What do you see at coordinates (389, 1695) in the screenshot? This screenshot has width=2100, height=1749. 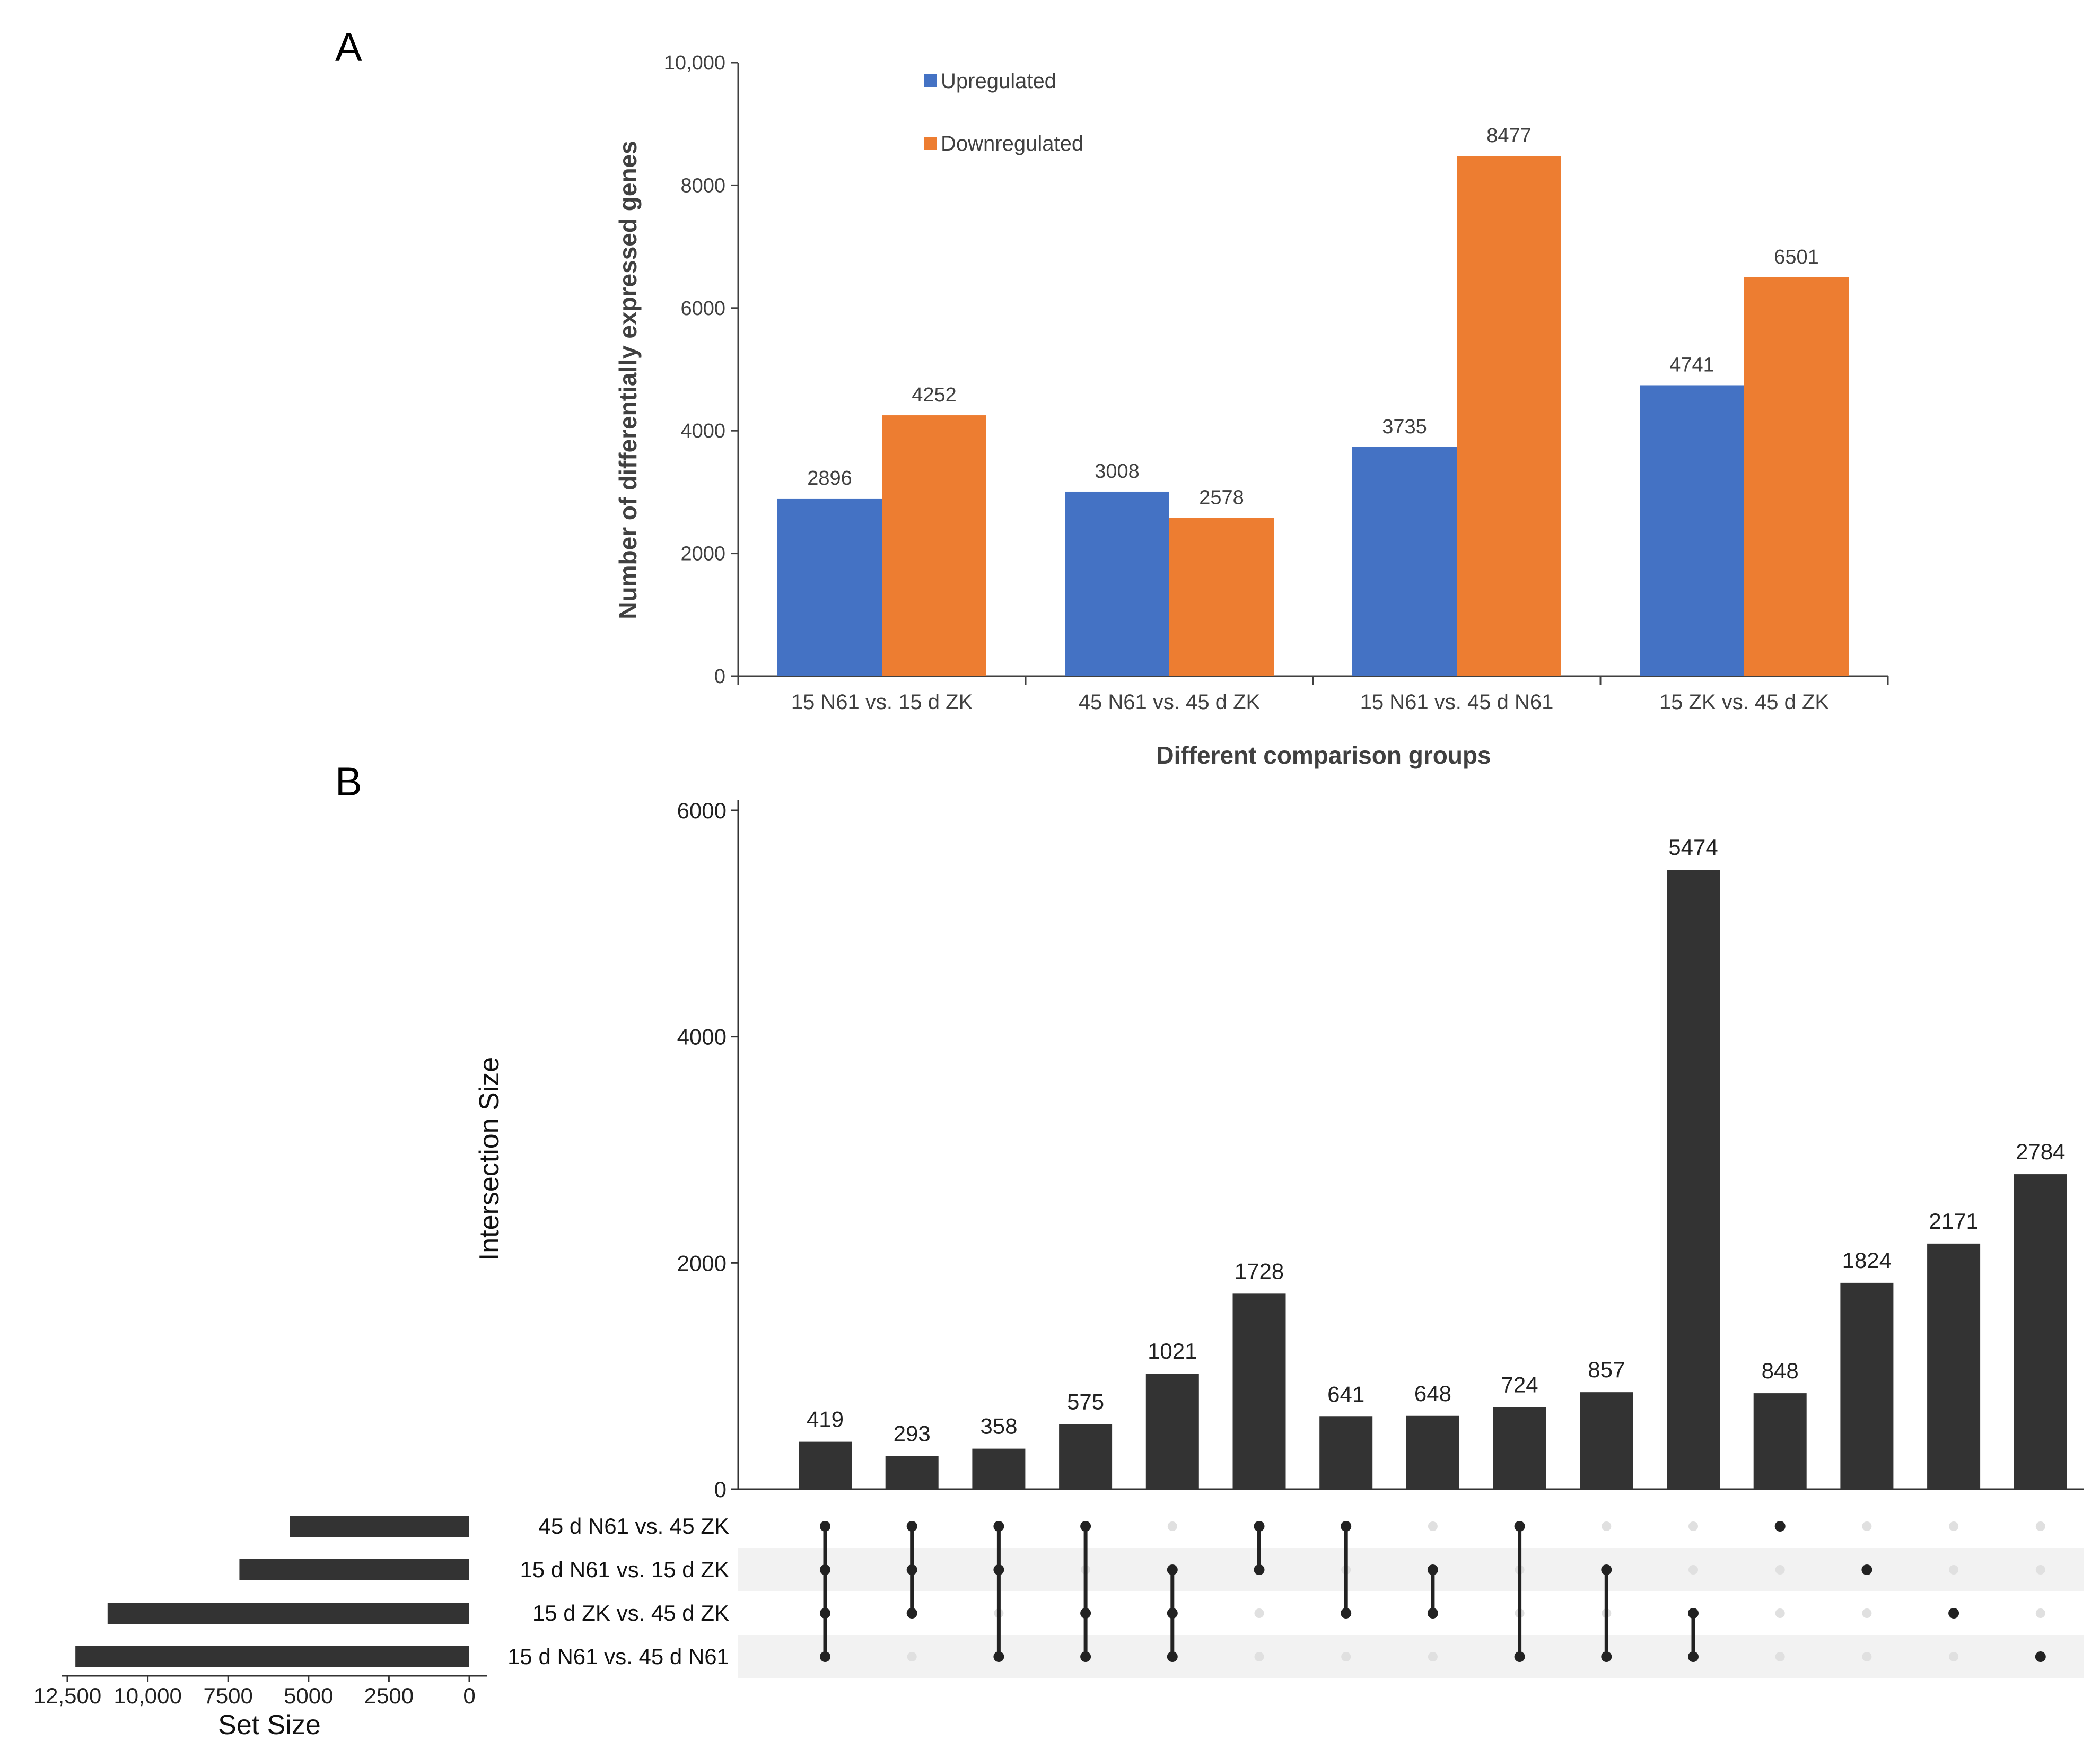 I see `set-size-tick-label: 2500` at bounding box center [389, 1695].